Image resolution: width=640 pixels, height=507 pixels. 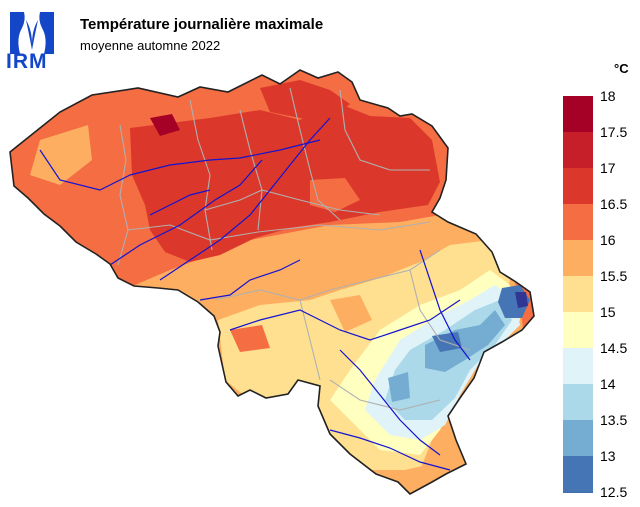 I want to click on legend-label: 13, so click(x=608, y=456).